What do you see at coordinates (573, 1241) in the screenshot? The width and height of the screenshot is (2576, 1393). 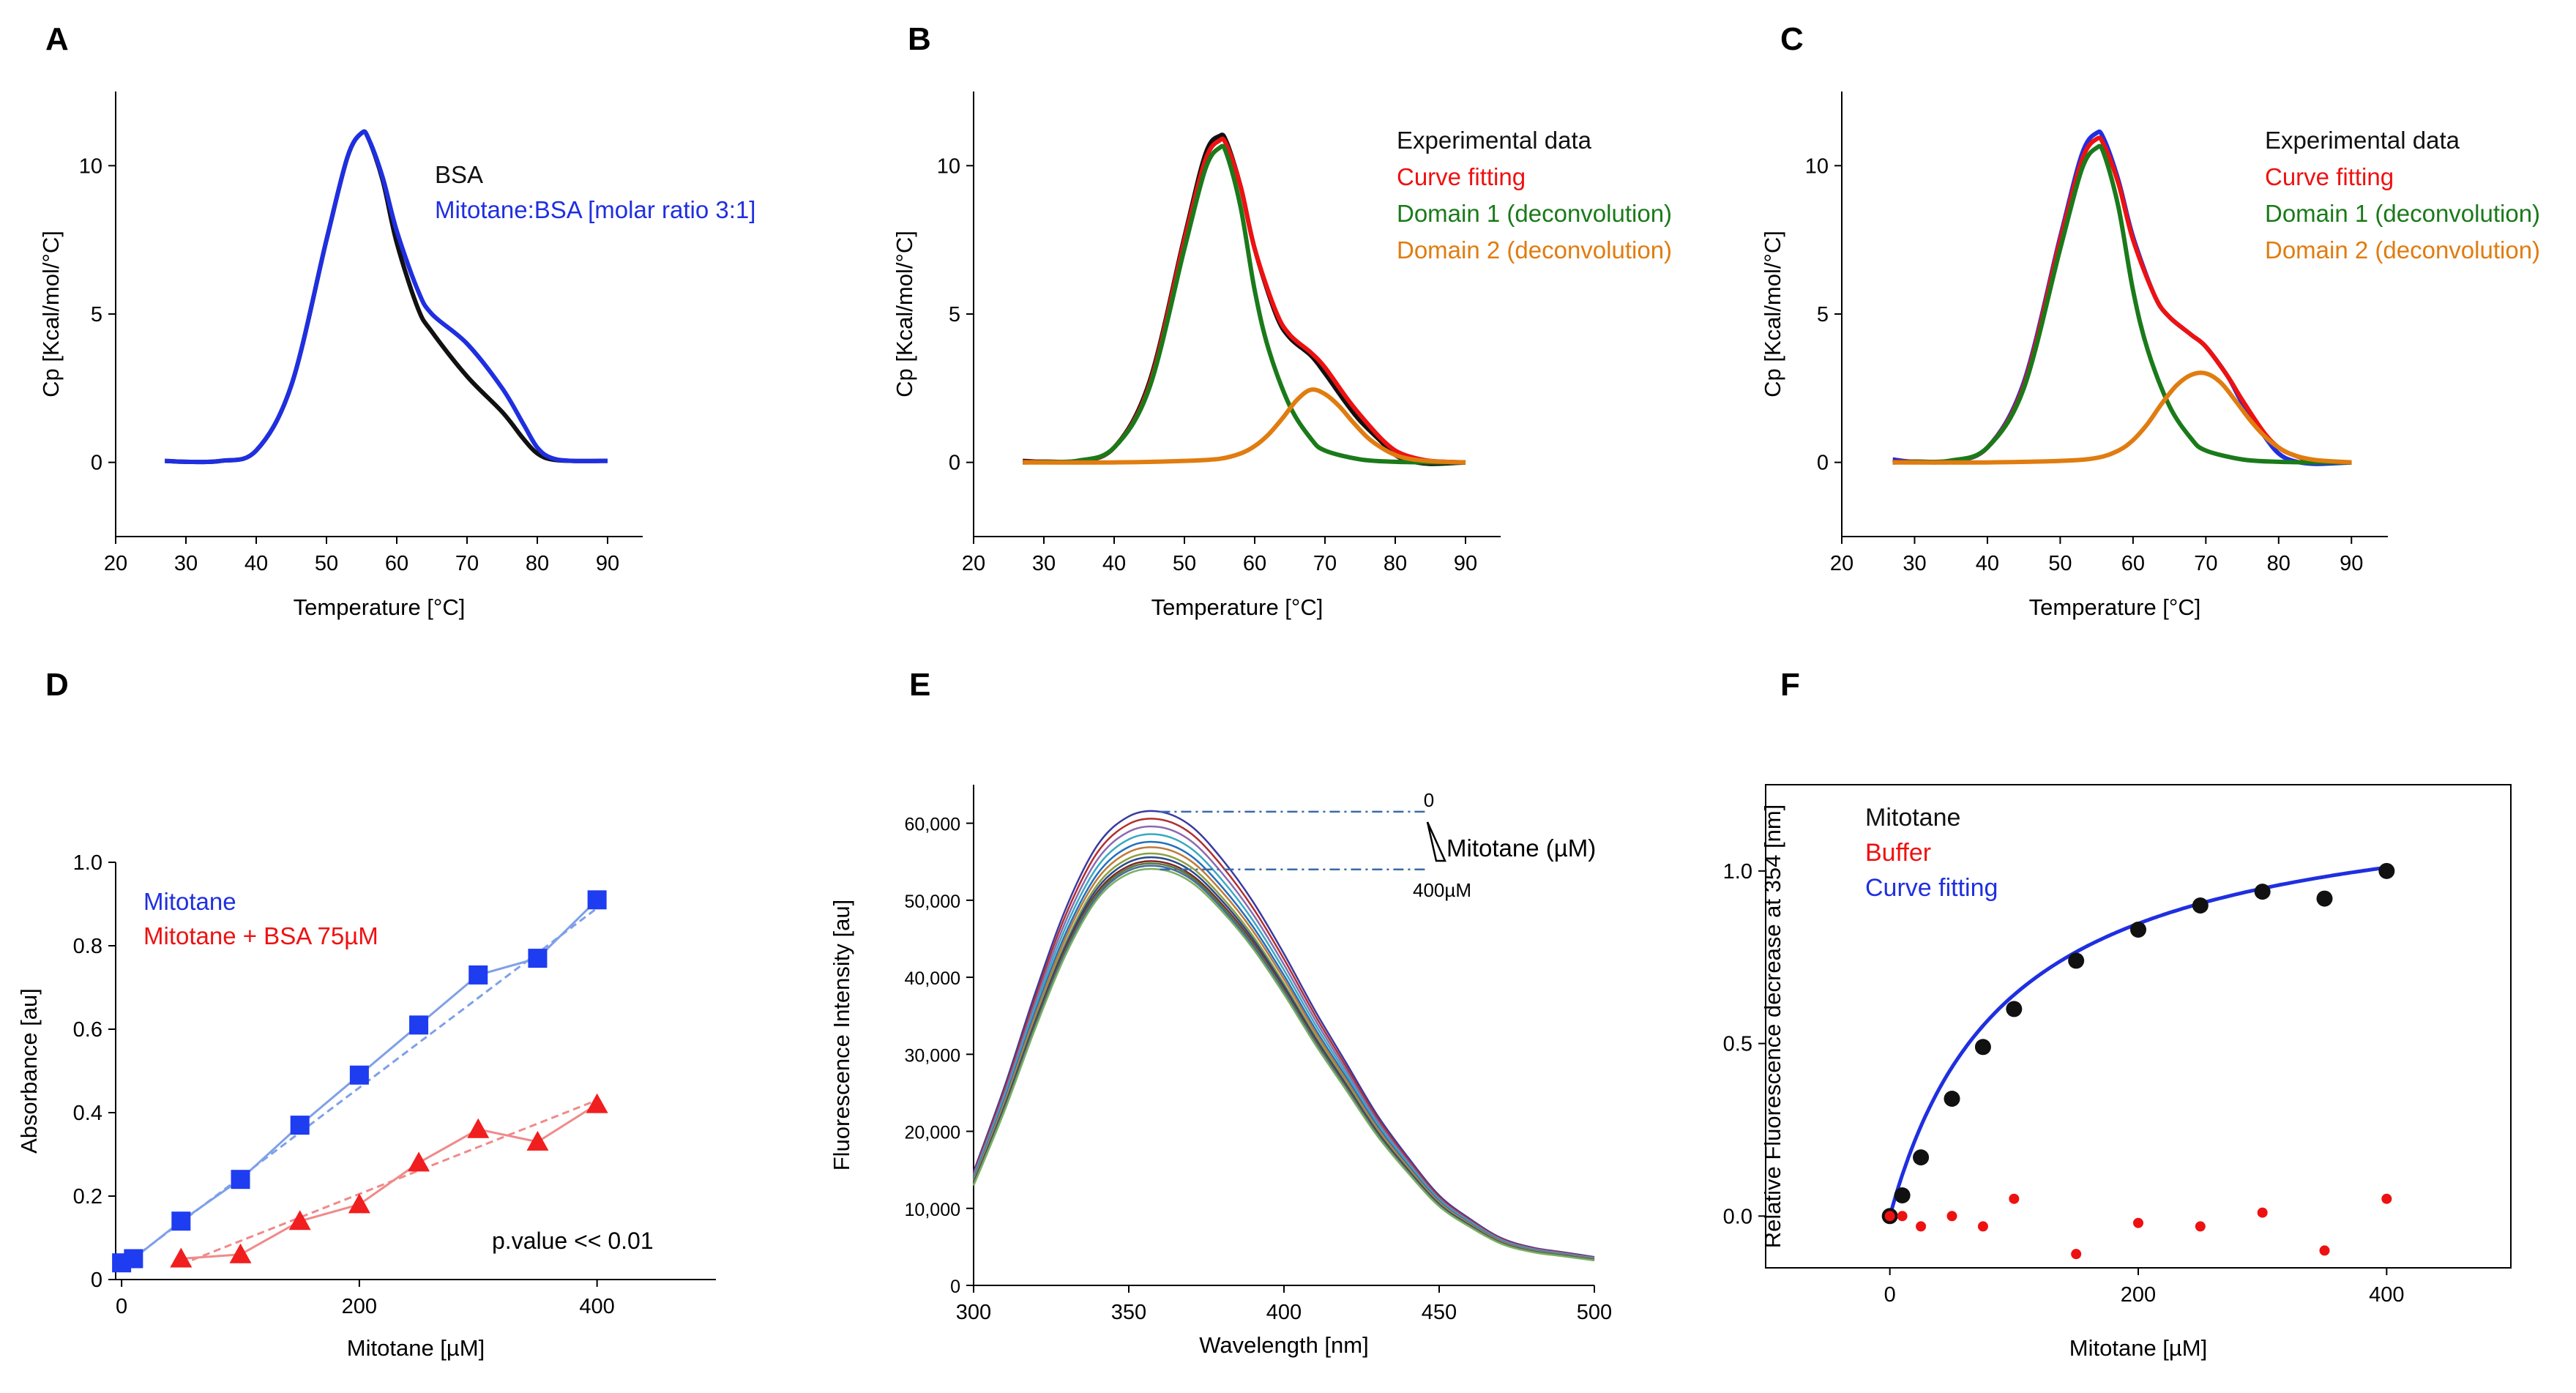 I see `p-value-annotation: p.value << 0.01` at bounding box center [573, 1241].